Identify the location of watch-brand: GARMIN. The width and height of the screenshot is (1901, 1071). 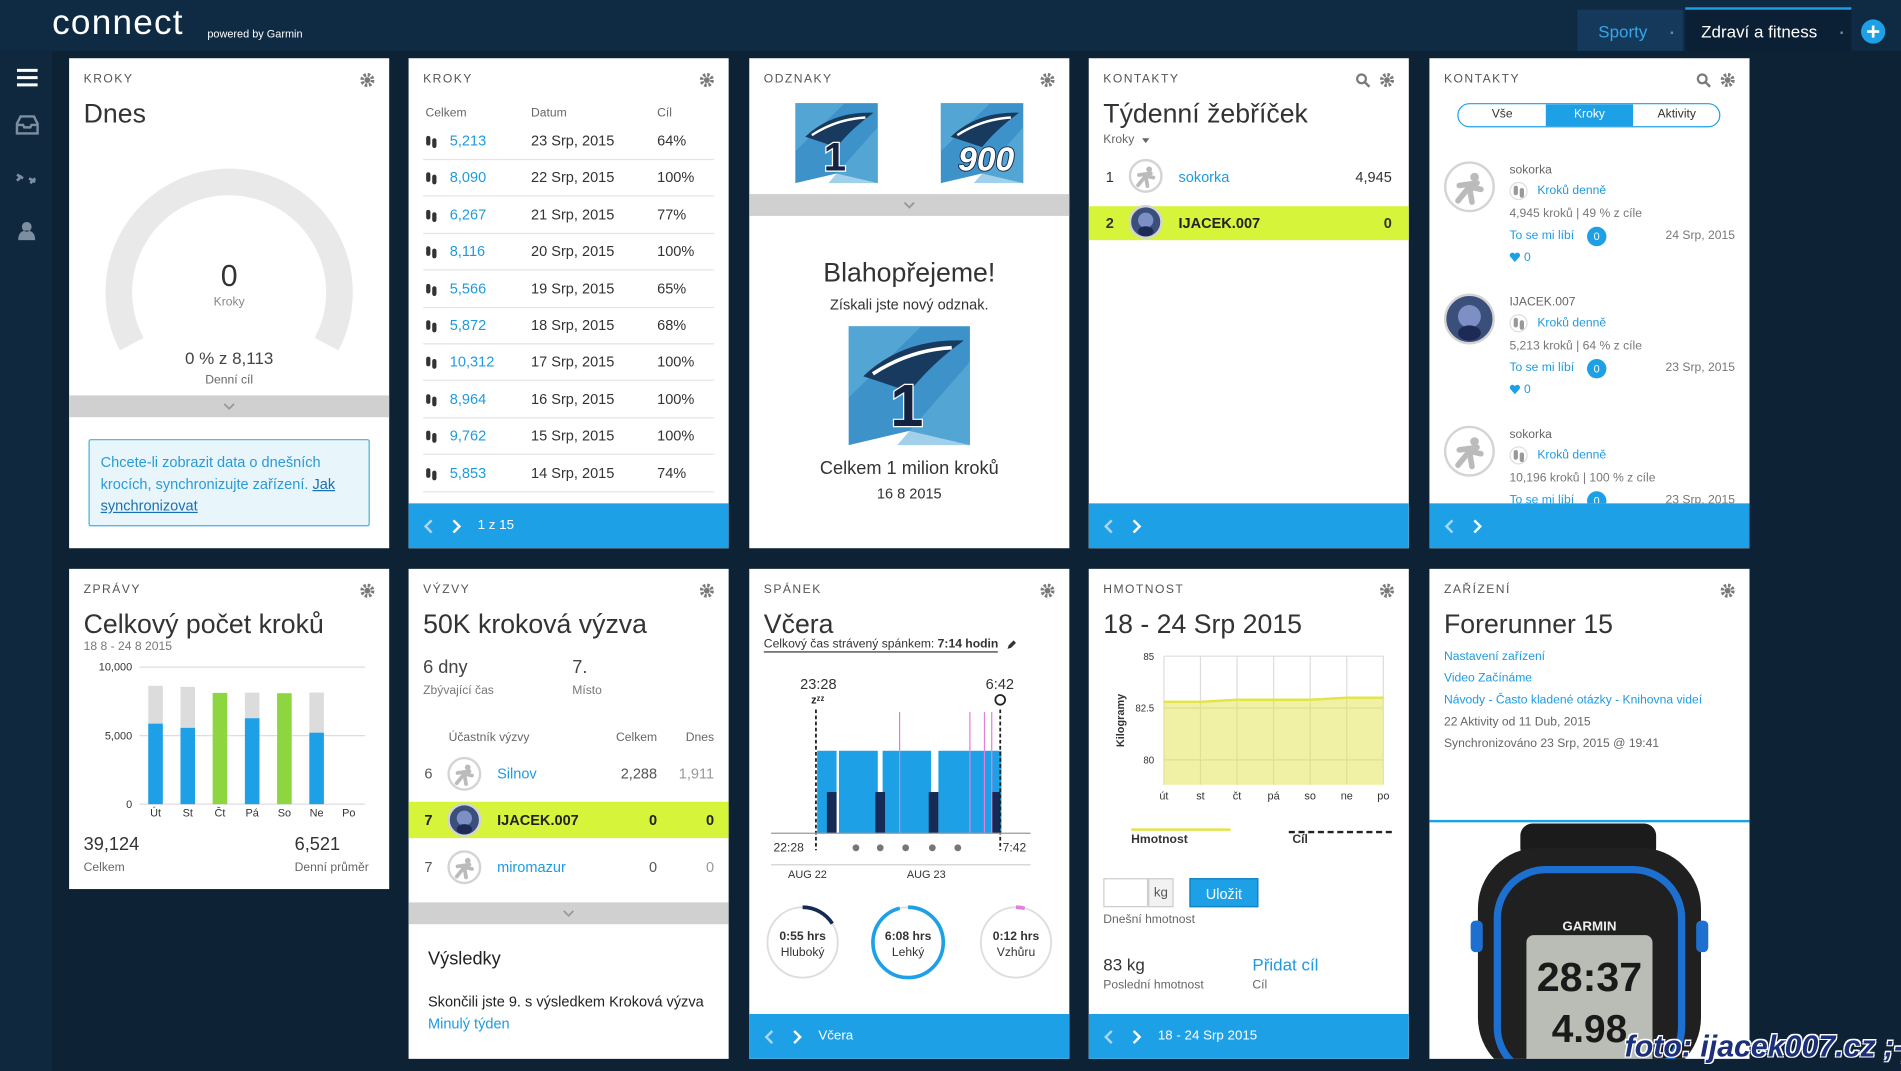
(1589, 925).